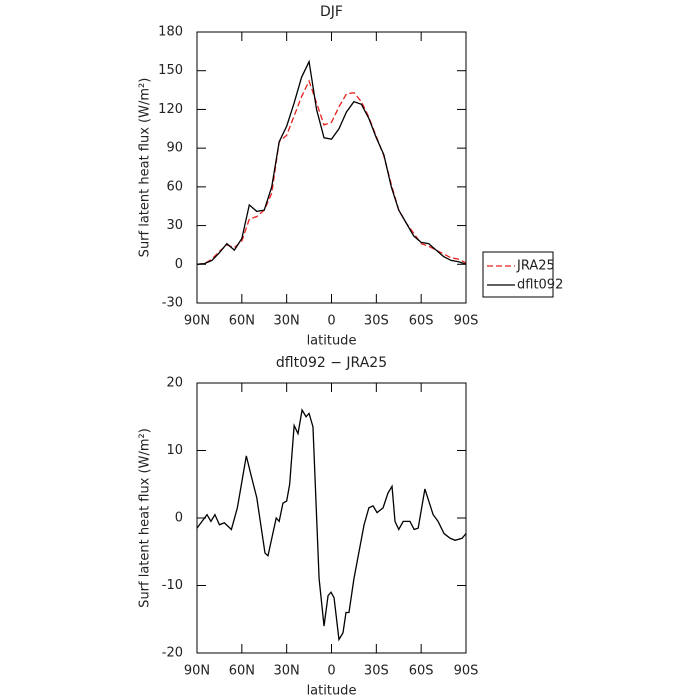 The width and height of the screenshot is (700, 700). Describe the element at coordinates (170, 70) in the screenshot. I see `y-tick-label: 150` at that location.